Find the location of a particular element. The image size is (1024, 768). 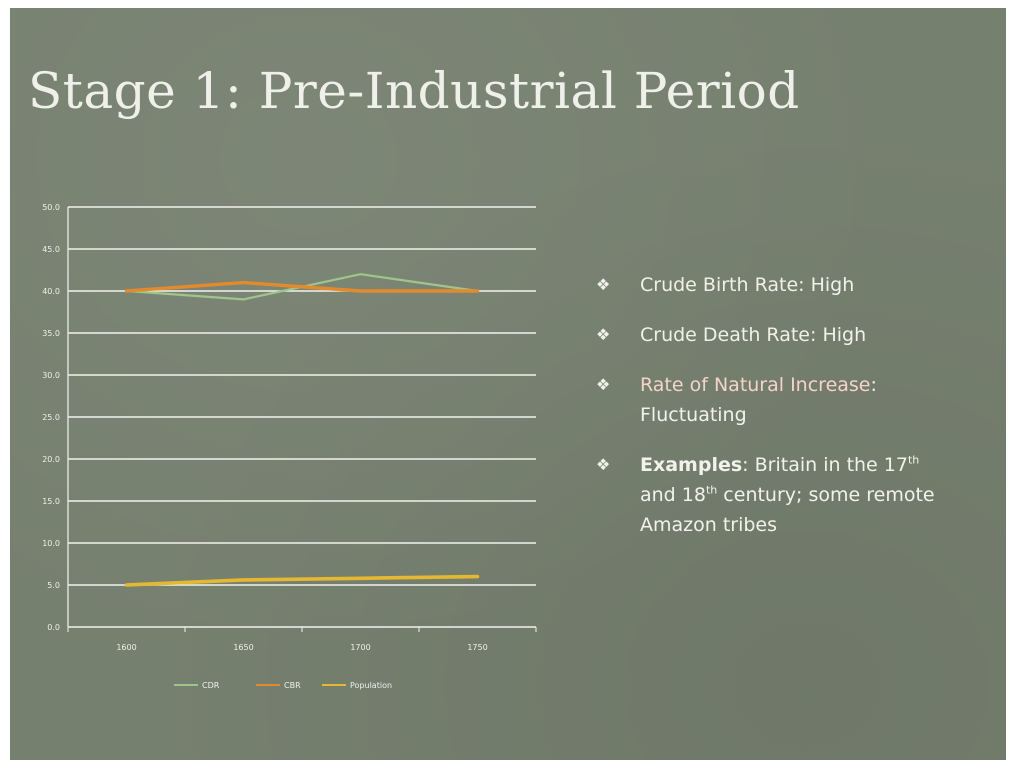

y-tick-label: 10.0 is located at coordinates (51, 543).